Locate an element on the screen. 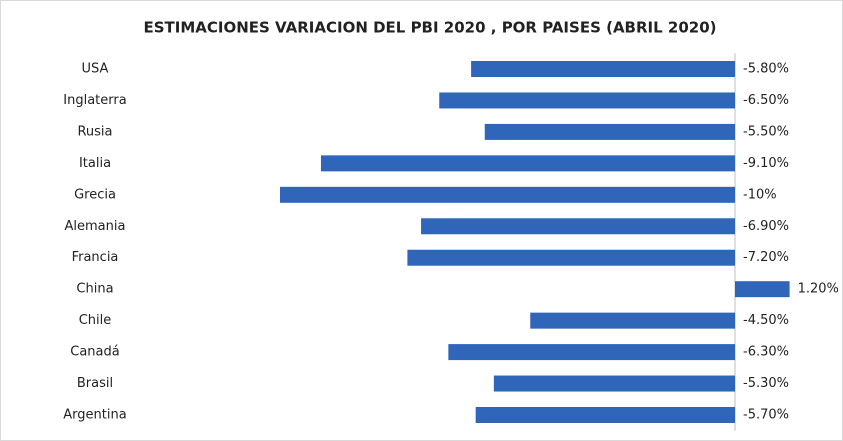  value-label: -5.30% is located at coordinates (766, 383).